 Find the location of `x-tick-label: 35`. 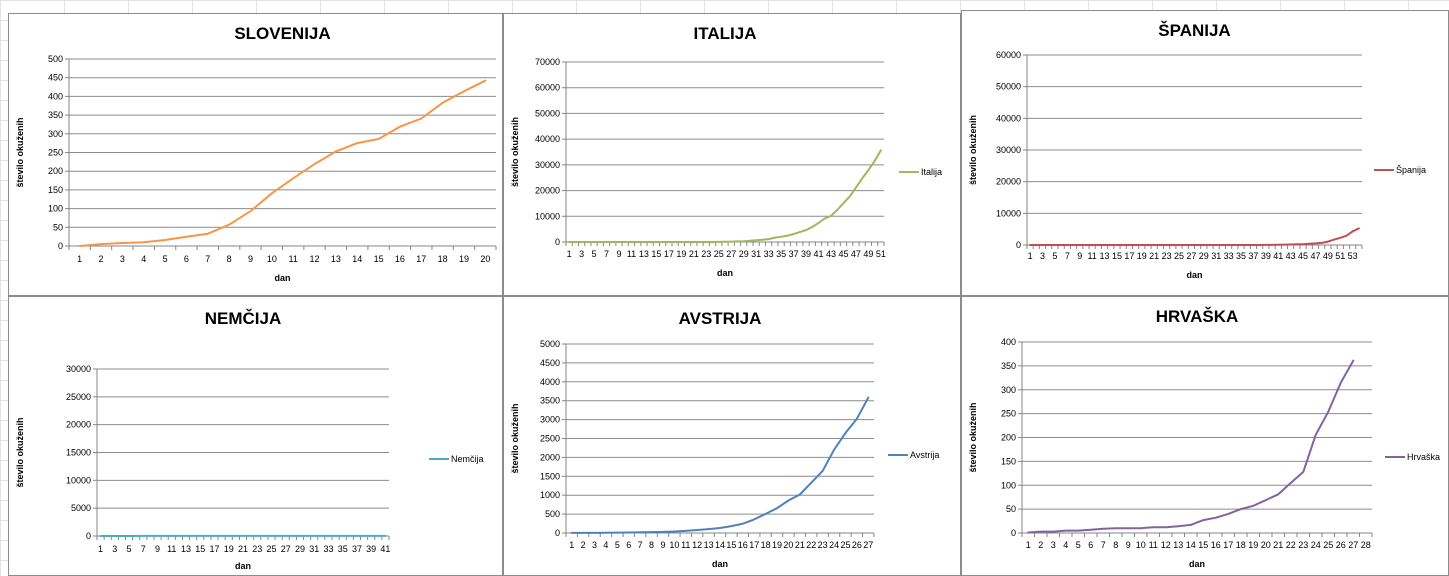

x-tick-label: 35 is located at coordinates (343, 549).